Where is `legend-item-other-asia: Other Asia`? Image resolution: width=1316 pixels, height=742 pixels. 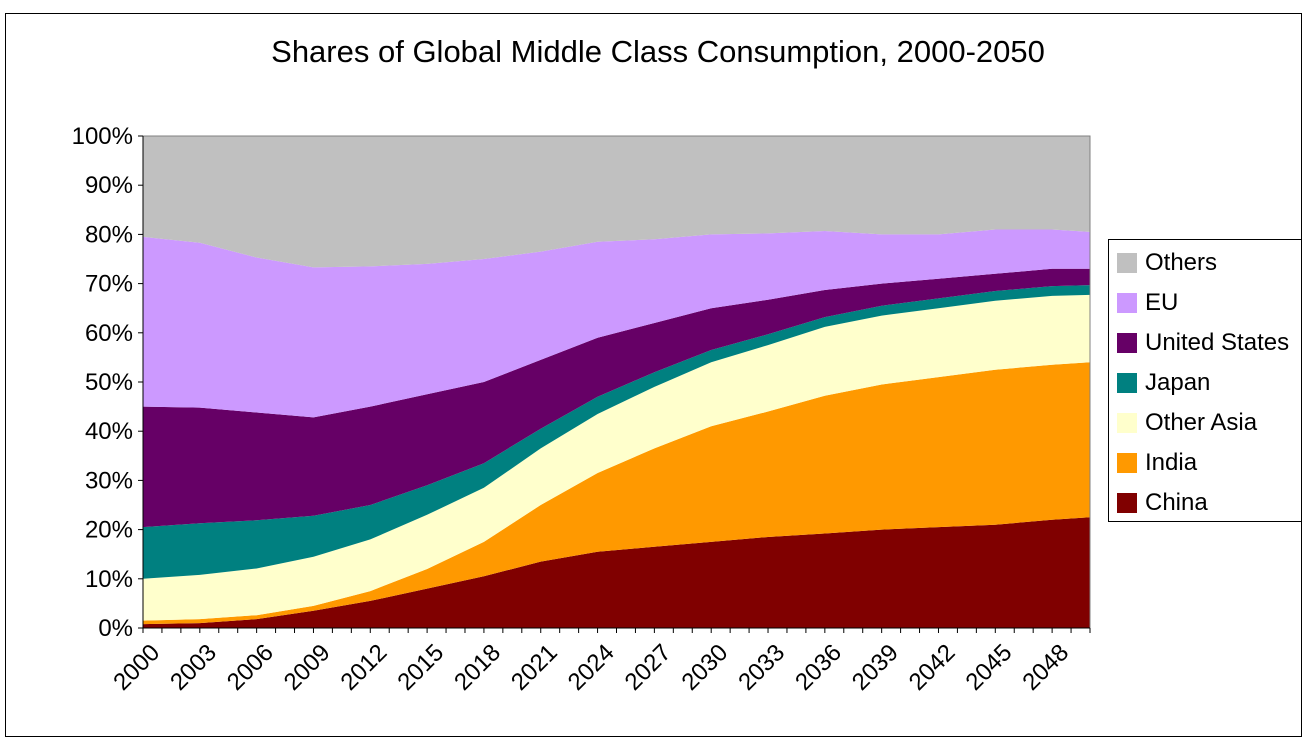
legend-item-other-asia: Other Asia is located at coordinates (1187, 422).